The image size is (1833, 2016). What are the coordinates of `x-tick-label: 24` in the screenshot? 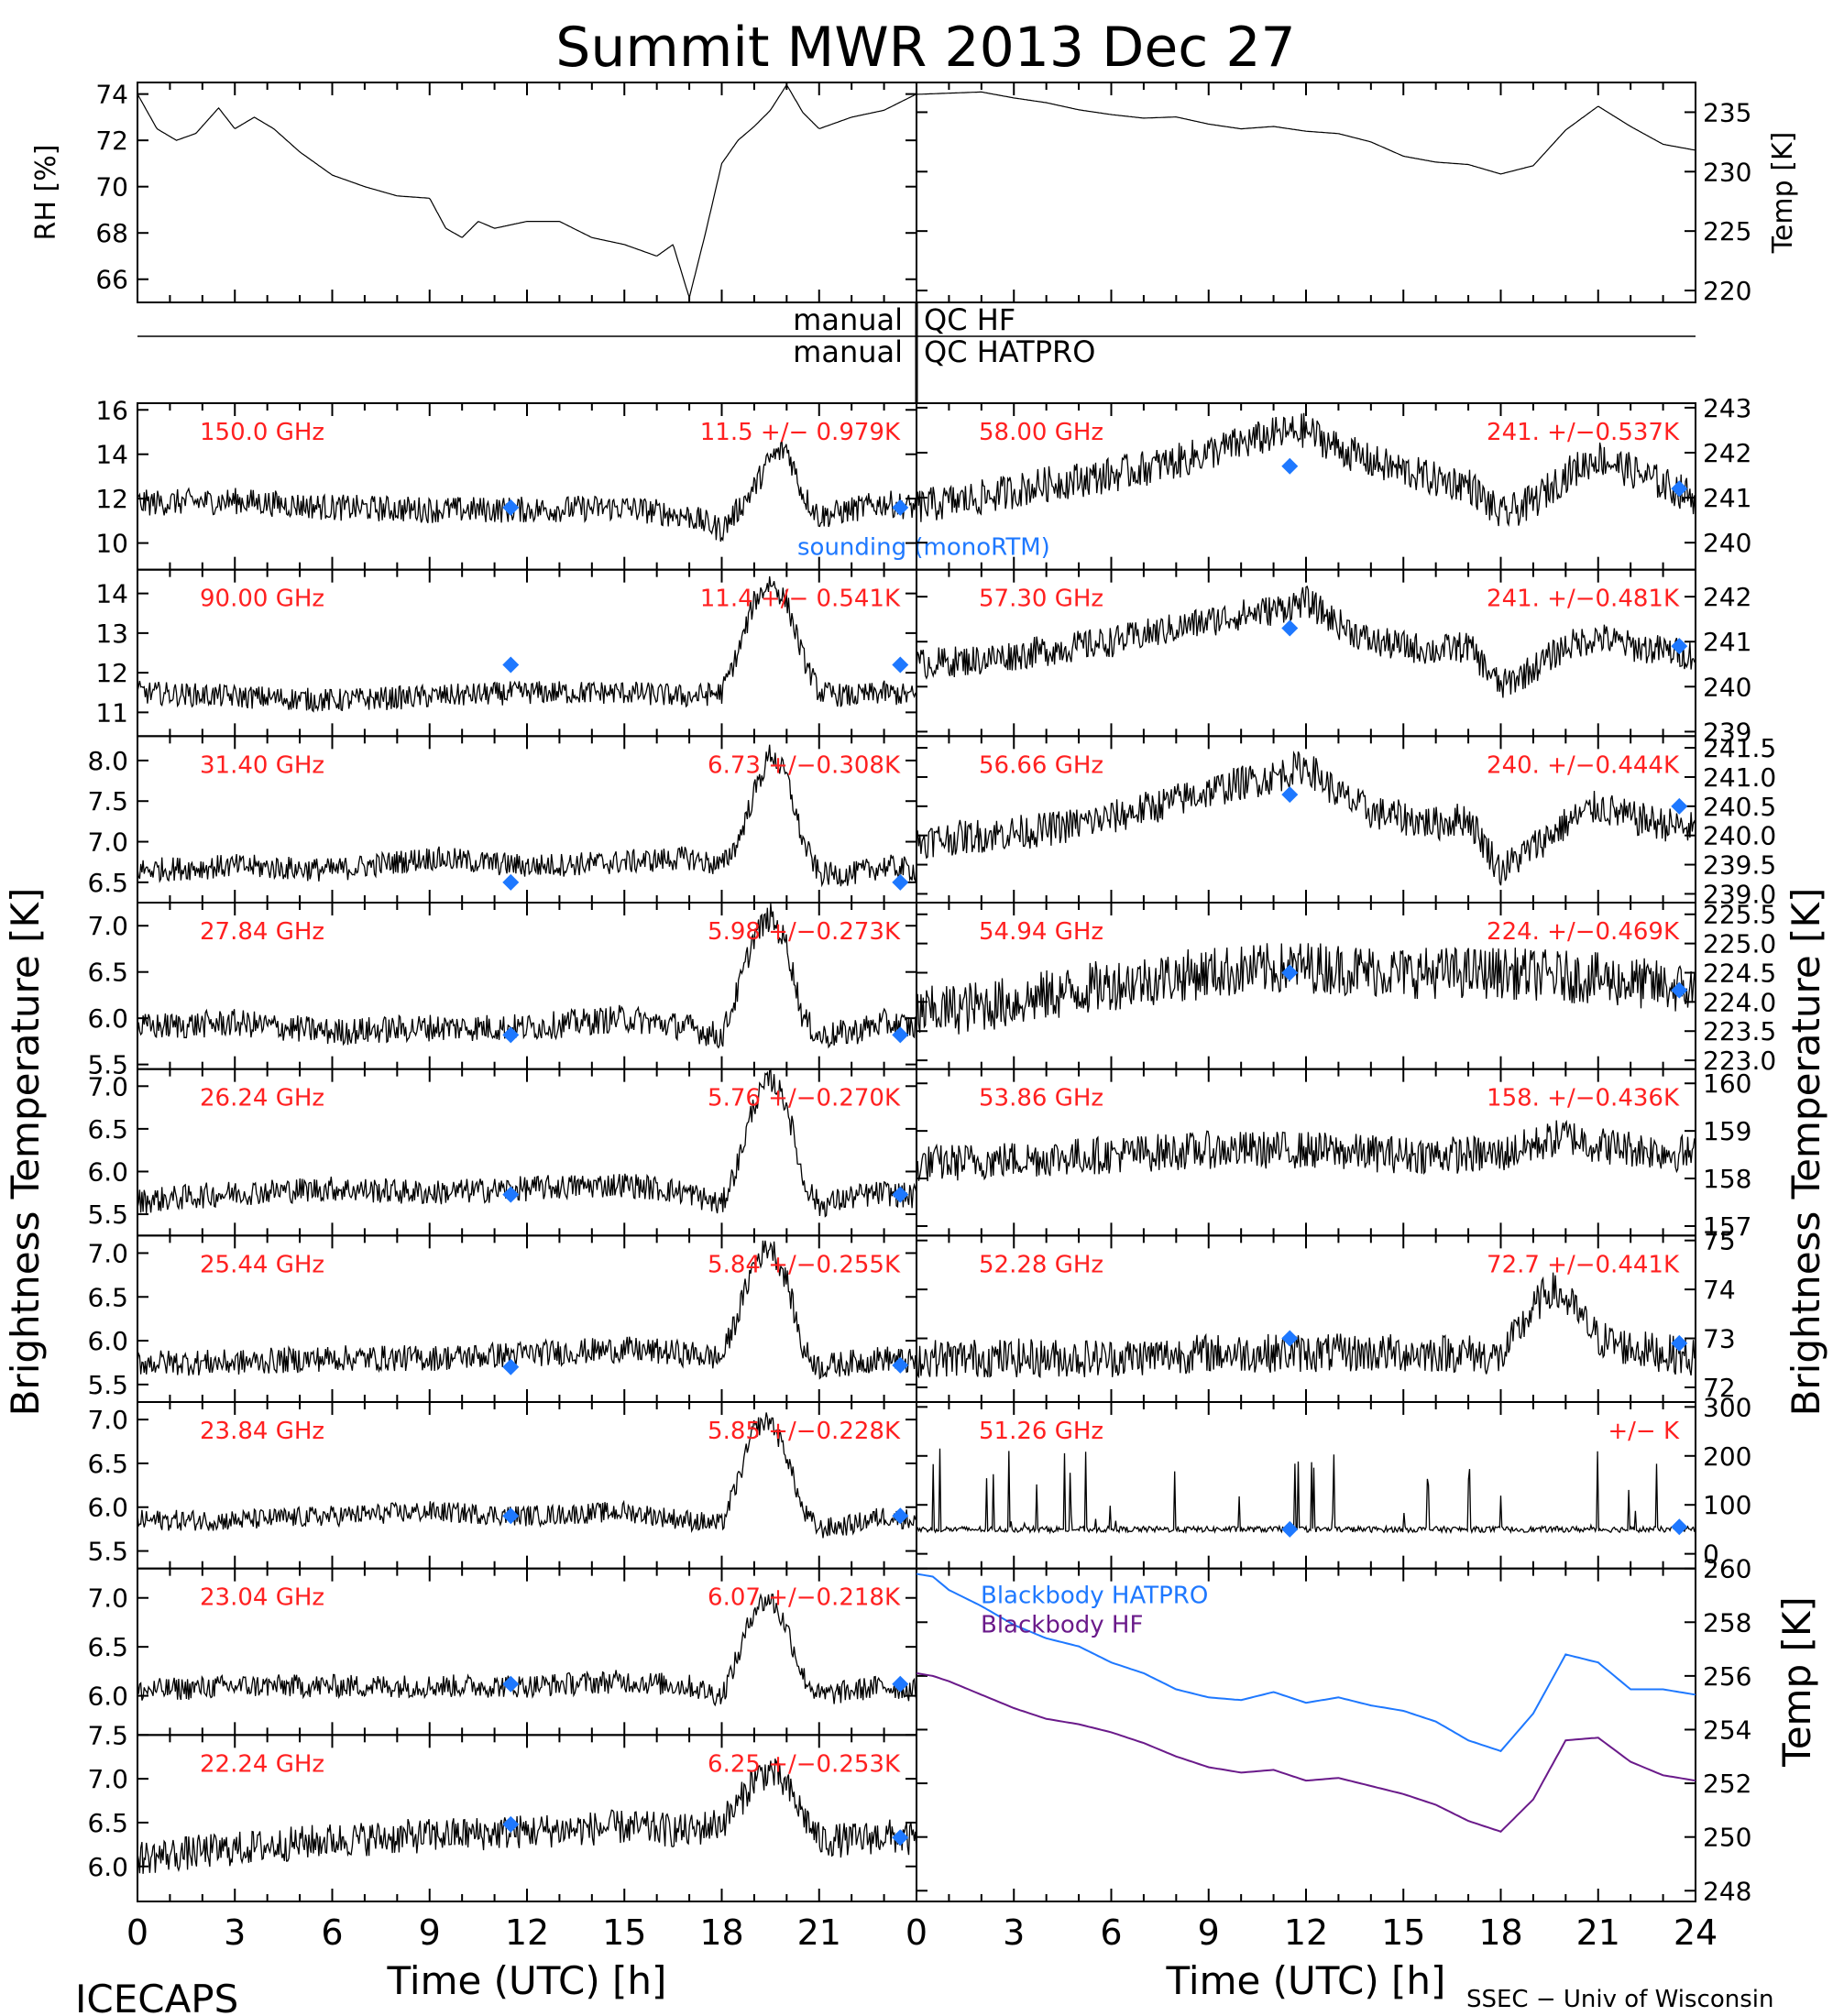 It's located at (1696, 1932).